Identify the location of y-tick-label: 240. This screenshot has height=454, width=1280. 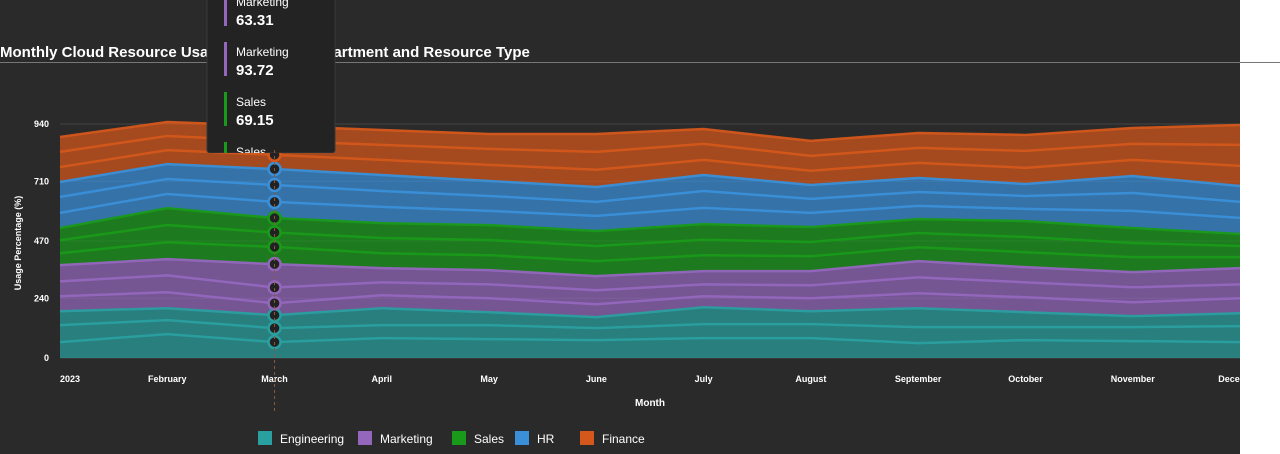
(41, 298).